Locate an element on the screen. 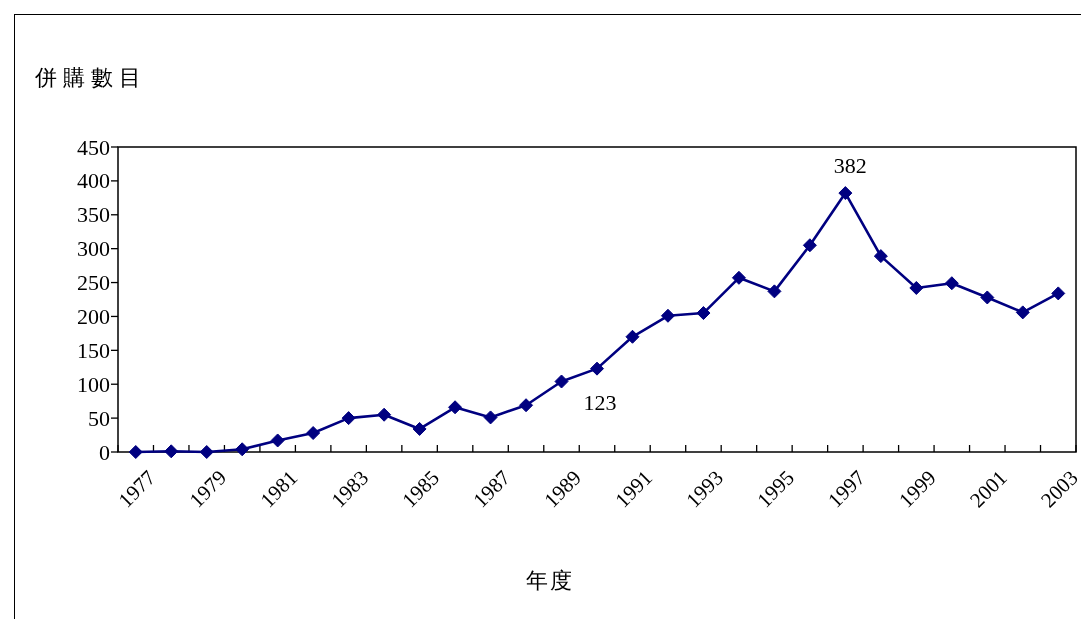 Image resolution: width=1081 pixels, height=619 pixels. y-tick-label: 100 is located at coordinates (93, 384).